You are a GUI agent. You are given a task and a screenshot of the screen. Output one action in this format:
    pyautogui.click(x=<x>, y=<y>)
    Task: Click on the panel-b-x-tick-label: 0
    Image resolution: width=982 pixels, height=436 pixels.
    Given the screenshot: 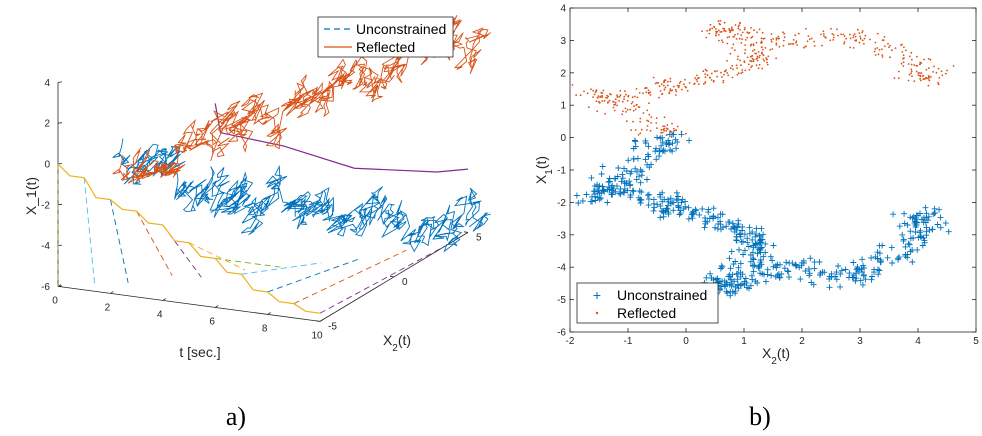 What is the action you would take?
    pyautogui.click(x=686, y=341)
    